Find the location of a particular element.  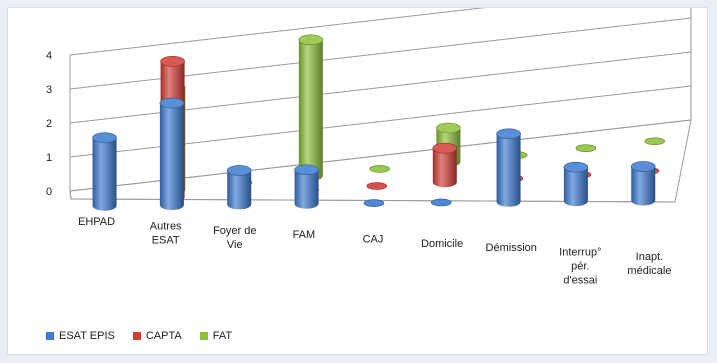

legend-item: CAPTA is located at coordinates (157, 336).